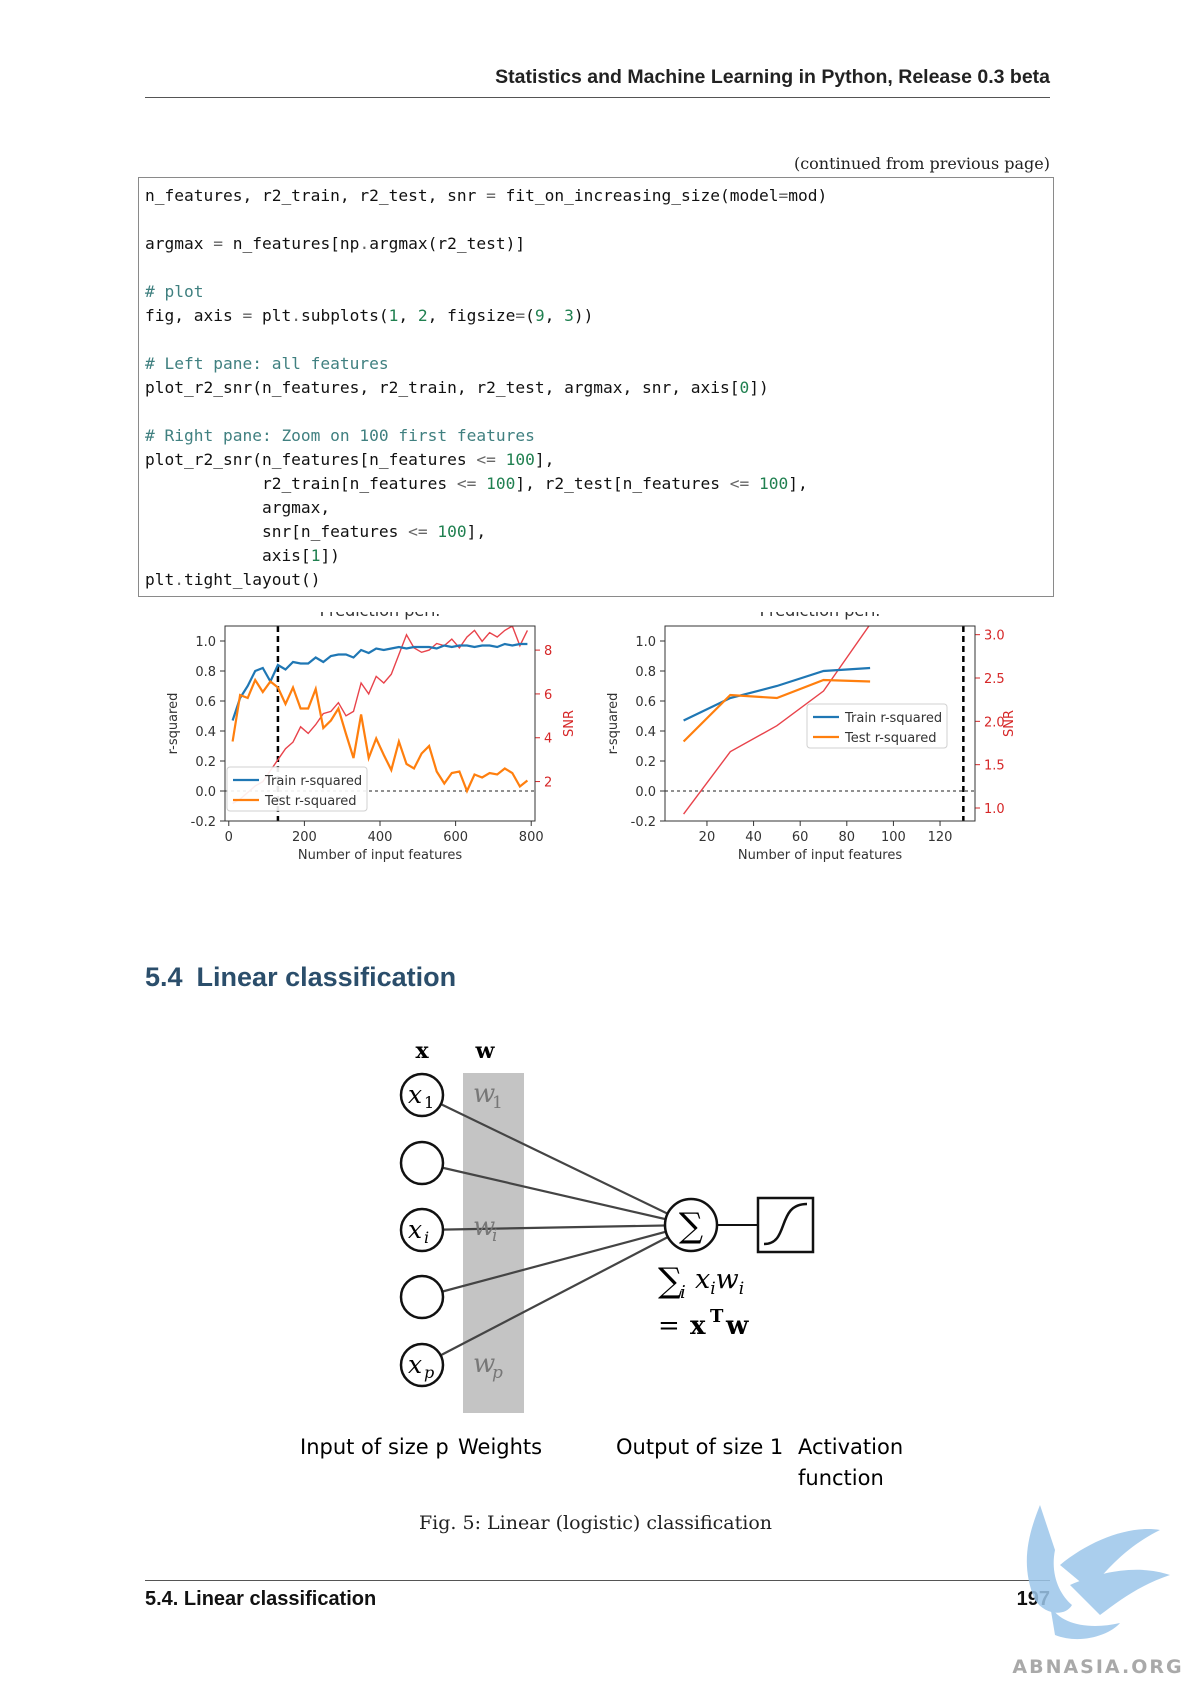 This screenshot has width=1191, height=1684. Describe the element at coordinates (335, 243) in the screenshot. I see `code-line: argmax = n_features[np.argmax(r2_test)]` at that location.